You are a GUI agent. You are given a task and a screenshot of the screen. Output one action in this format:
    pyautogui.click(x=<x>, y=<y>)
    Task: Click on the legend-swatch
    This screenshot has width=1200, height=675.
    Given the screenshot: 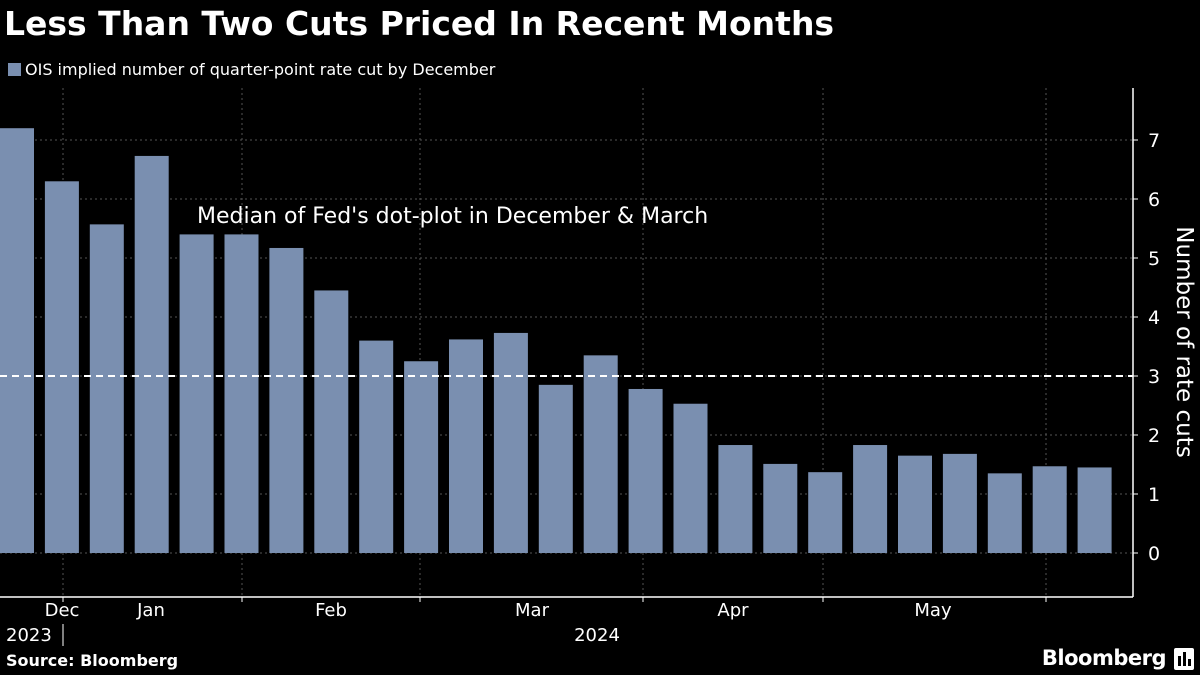 What is the action you would take?
    pyautogui.click(x=14, y=69)
    